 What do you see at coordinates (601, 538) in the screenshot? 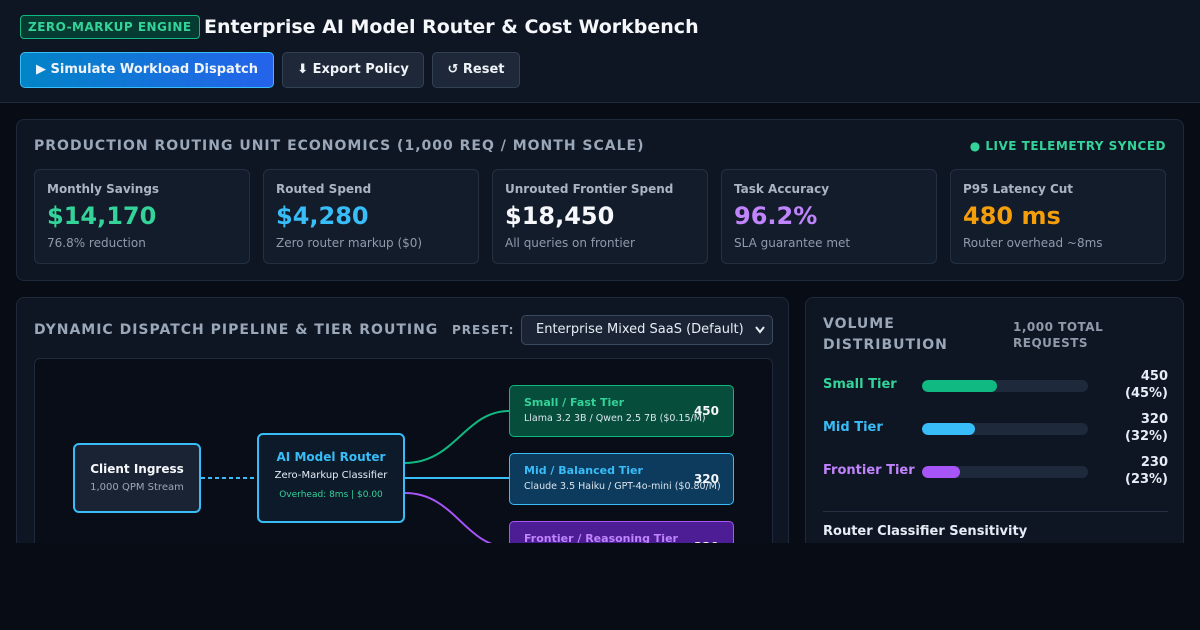
I see `tier-name: Frontier / Reasoning Tier` at bounding box center [601, 538].